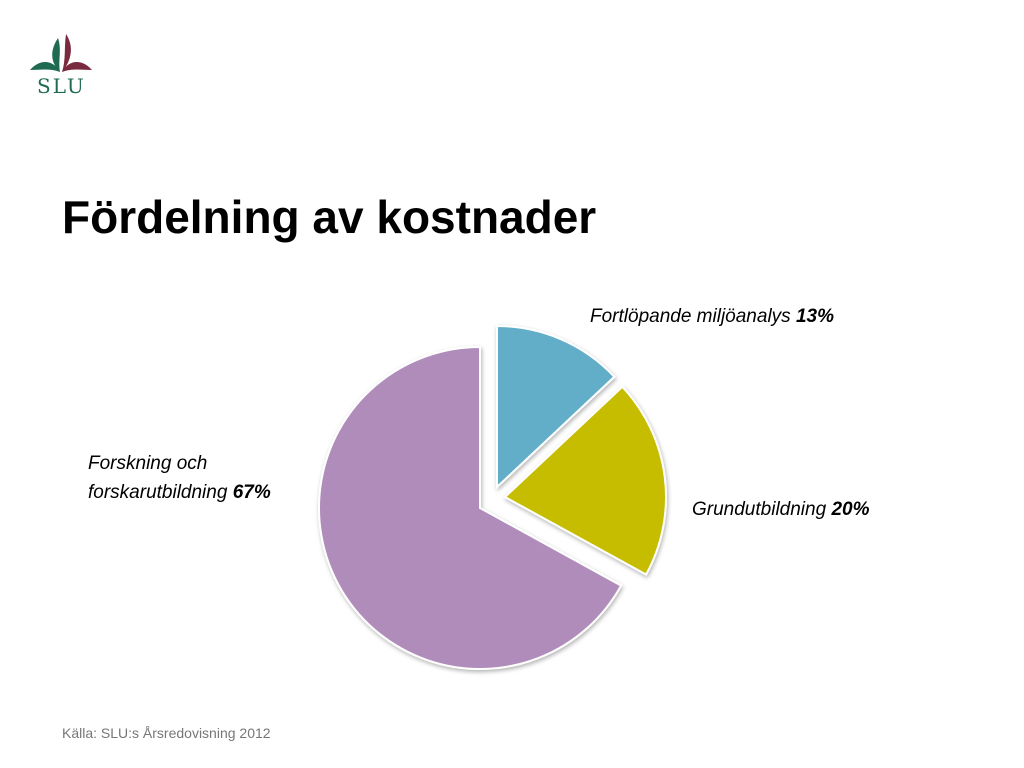  Describe the element at coordinates (814, 316) in the screenshot. I see `value-label: 13%` at that location.